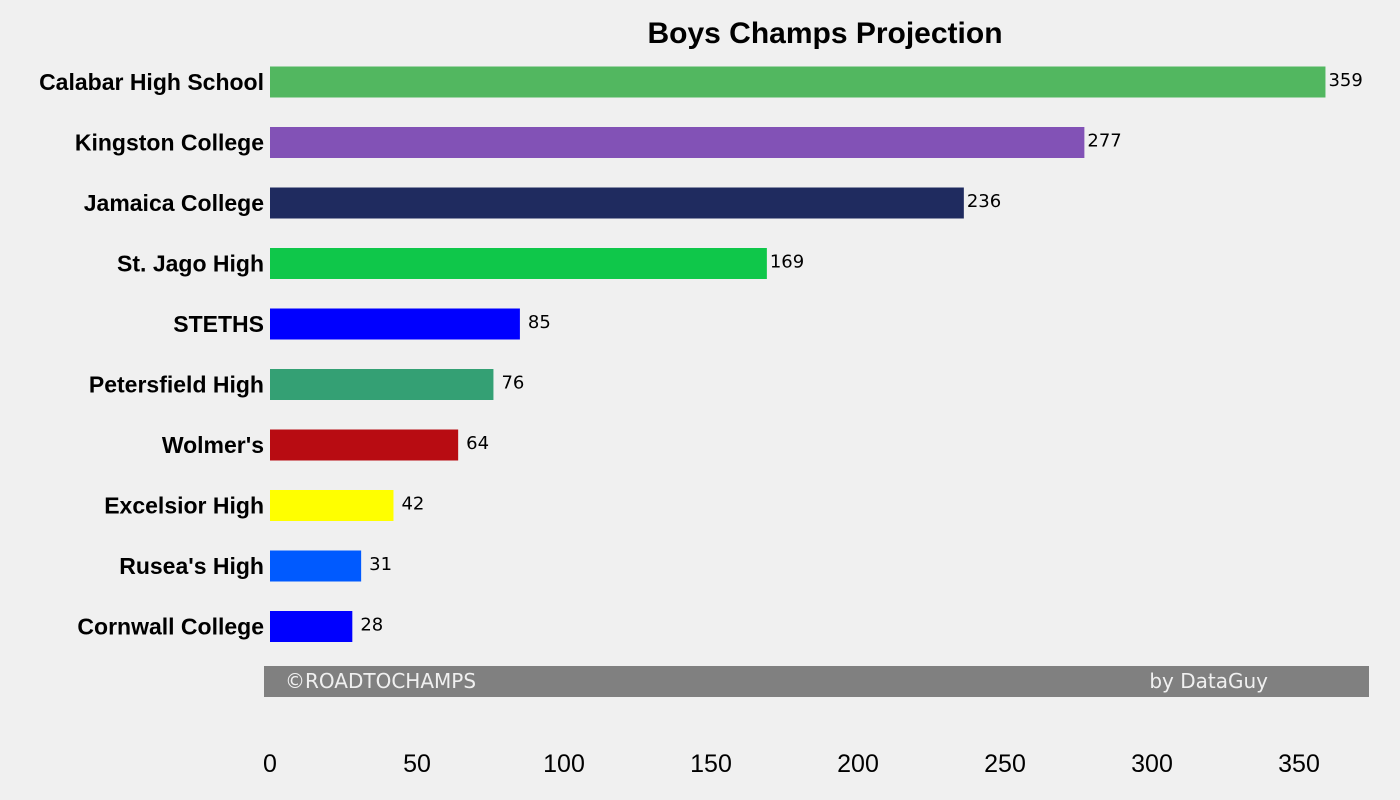 The image size is (1400, 800). Describe the element at coordinates (798, 82) in the screenshot. I see `bar-calabar-high-school` at that location.